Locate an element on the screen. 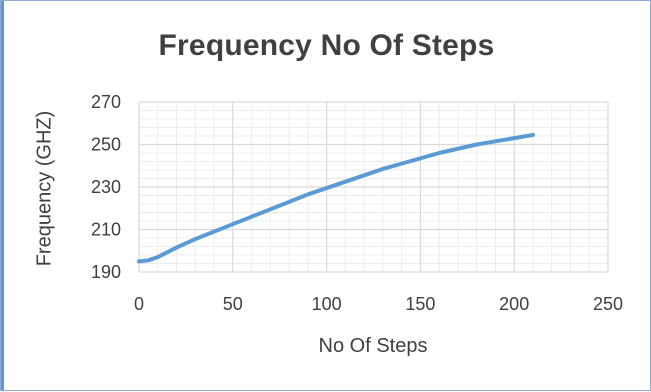 The height and width of the screenshot is (392, 651). x-tick-label: 150 is located at coordinates (420, 304).